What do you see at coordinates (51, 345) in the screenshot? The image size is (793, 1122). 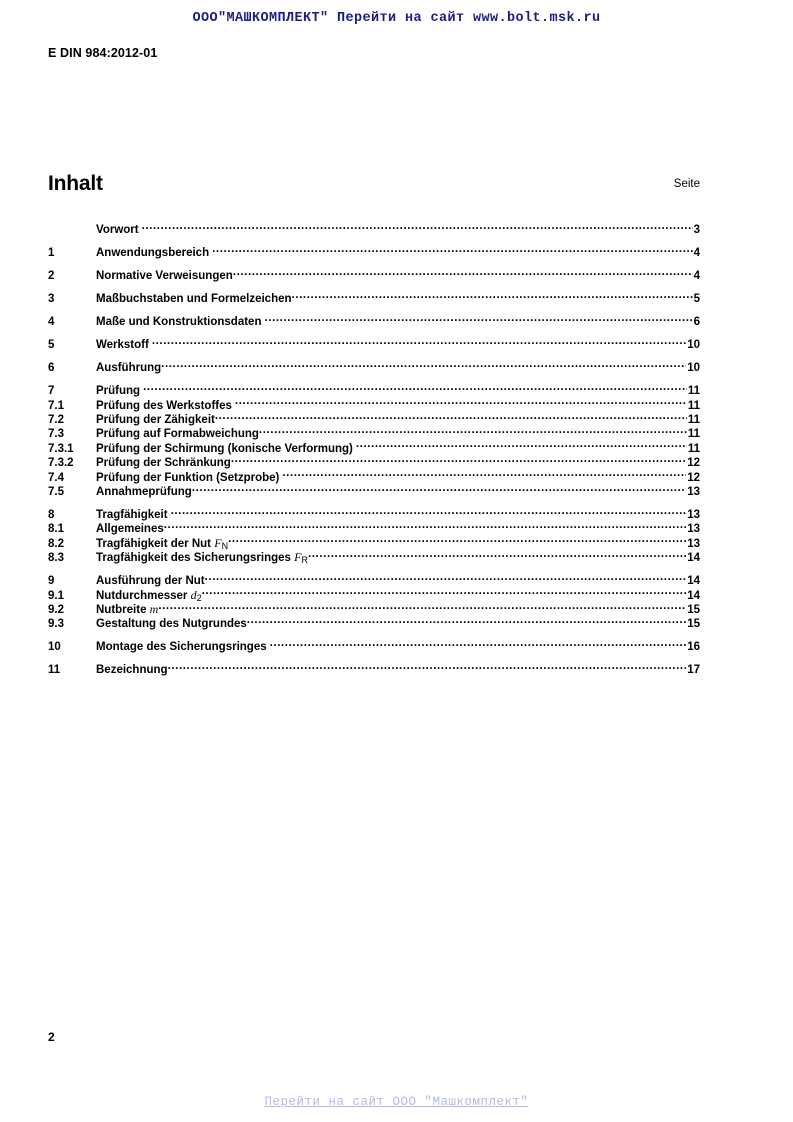 I see `toc-entry-number: 5` at bounding box center [51, 345].